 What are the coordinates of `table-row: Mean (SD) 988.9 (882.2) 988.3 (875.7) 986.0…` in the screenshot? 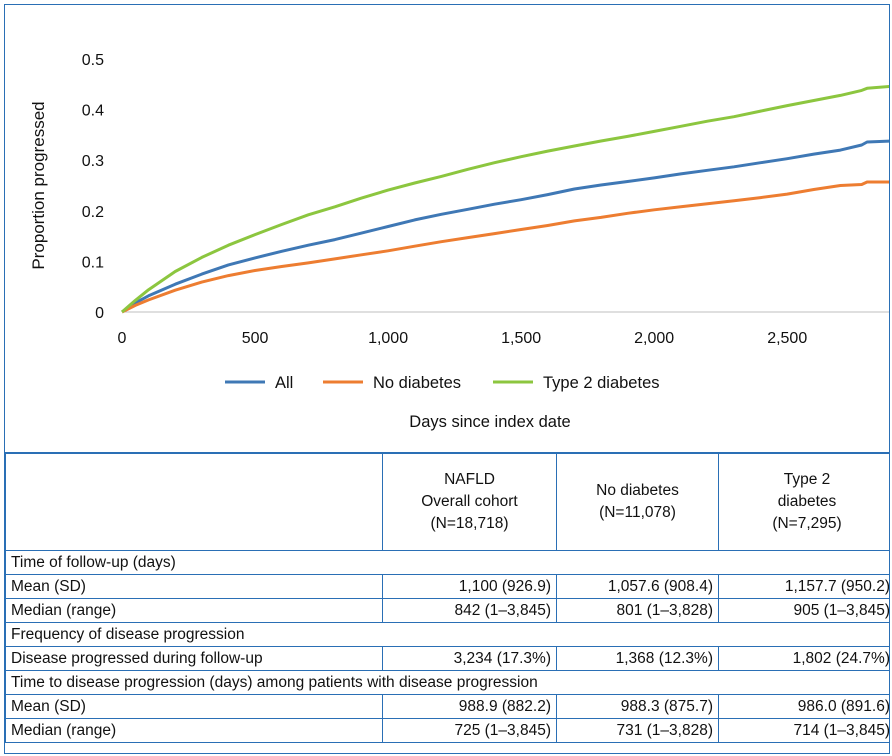 It's located at (447, 706).